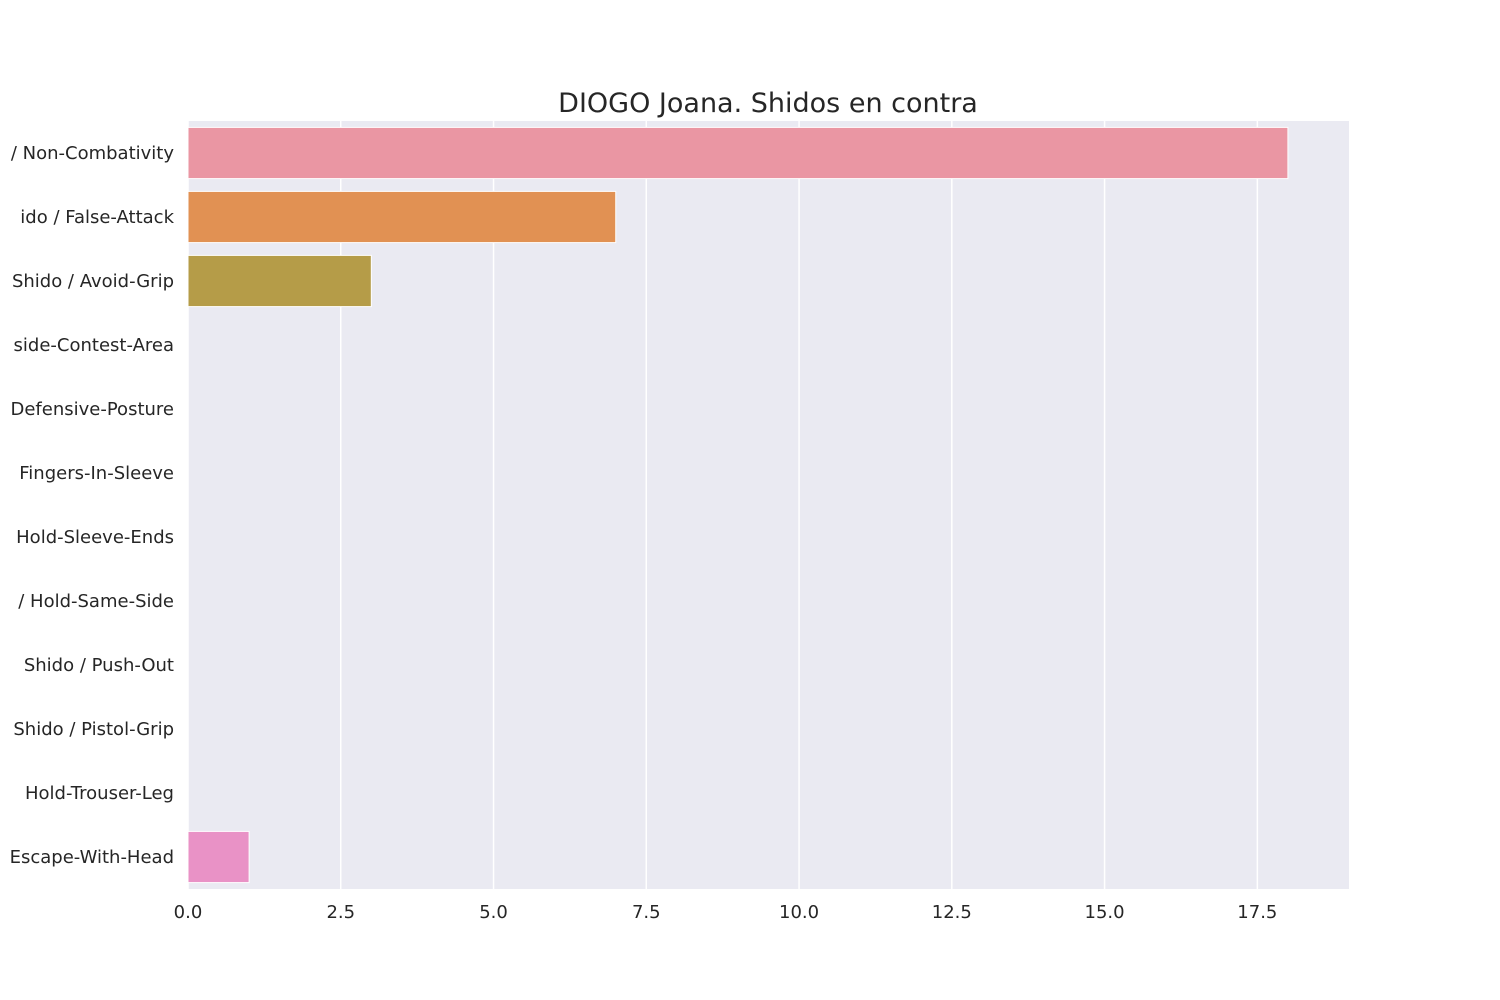 The width and height of the screenshot is (1500, 1000). What do you see at coordinates (97, 217) in the screenshot?
I see `y-tick-label: ido / False-Attack` at bounding box center [97, 217].